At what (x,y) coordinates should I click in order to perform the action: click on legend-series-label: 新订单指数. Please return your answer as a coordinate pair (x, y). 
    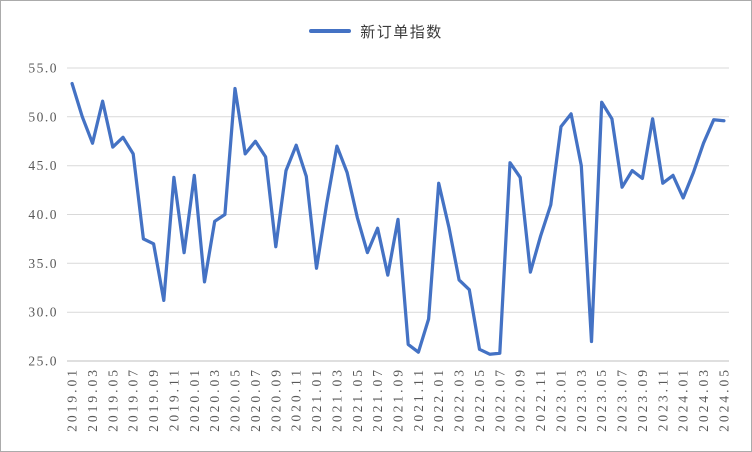
    Looking at the image, I should click on (401, 32).